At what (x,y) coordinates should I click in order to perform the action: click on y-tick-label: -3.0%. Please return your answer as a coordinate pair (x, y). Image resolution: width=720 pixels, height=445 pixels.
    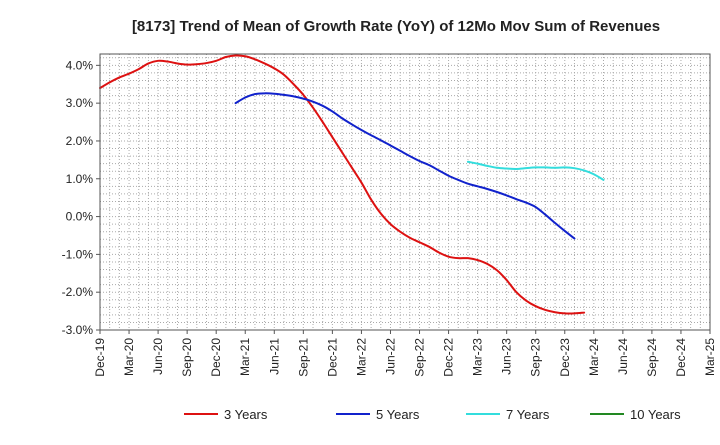
    Looking at the image, I should click on (78, 330).